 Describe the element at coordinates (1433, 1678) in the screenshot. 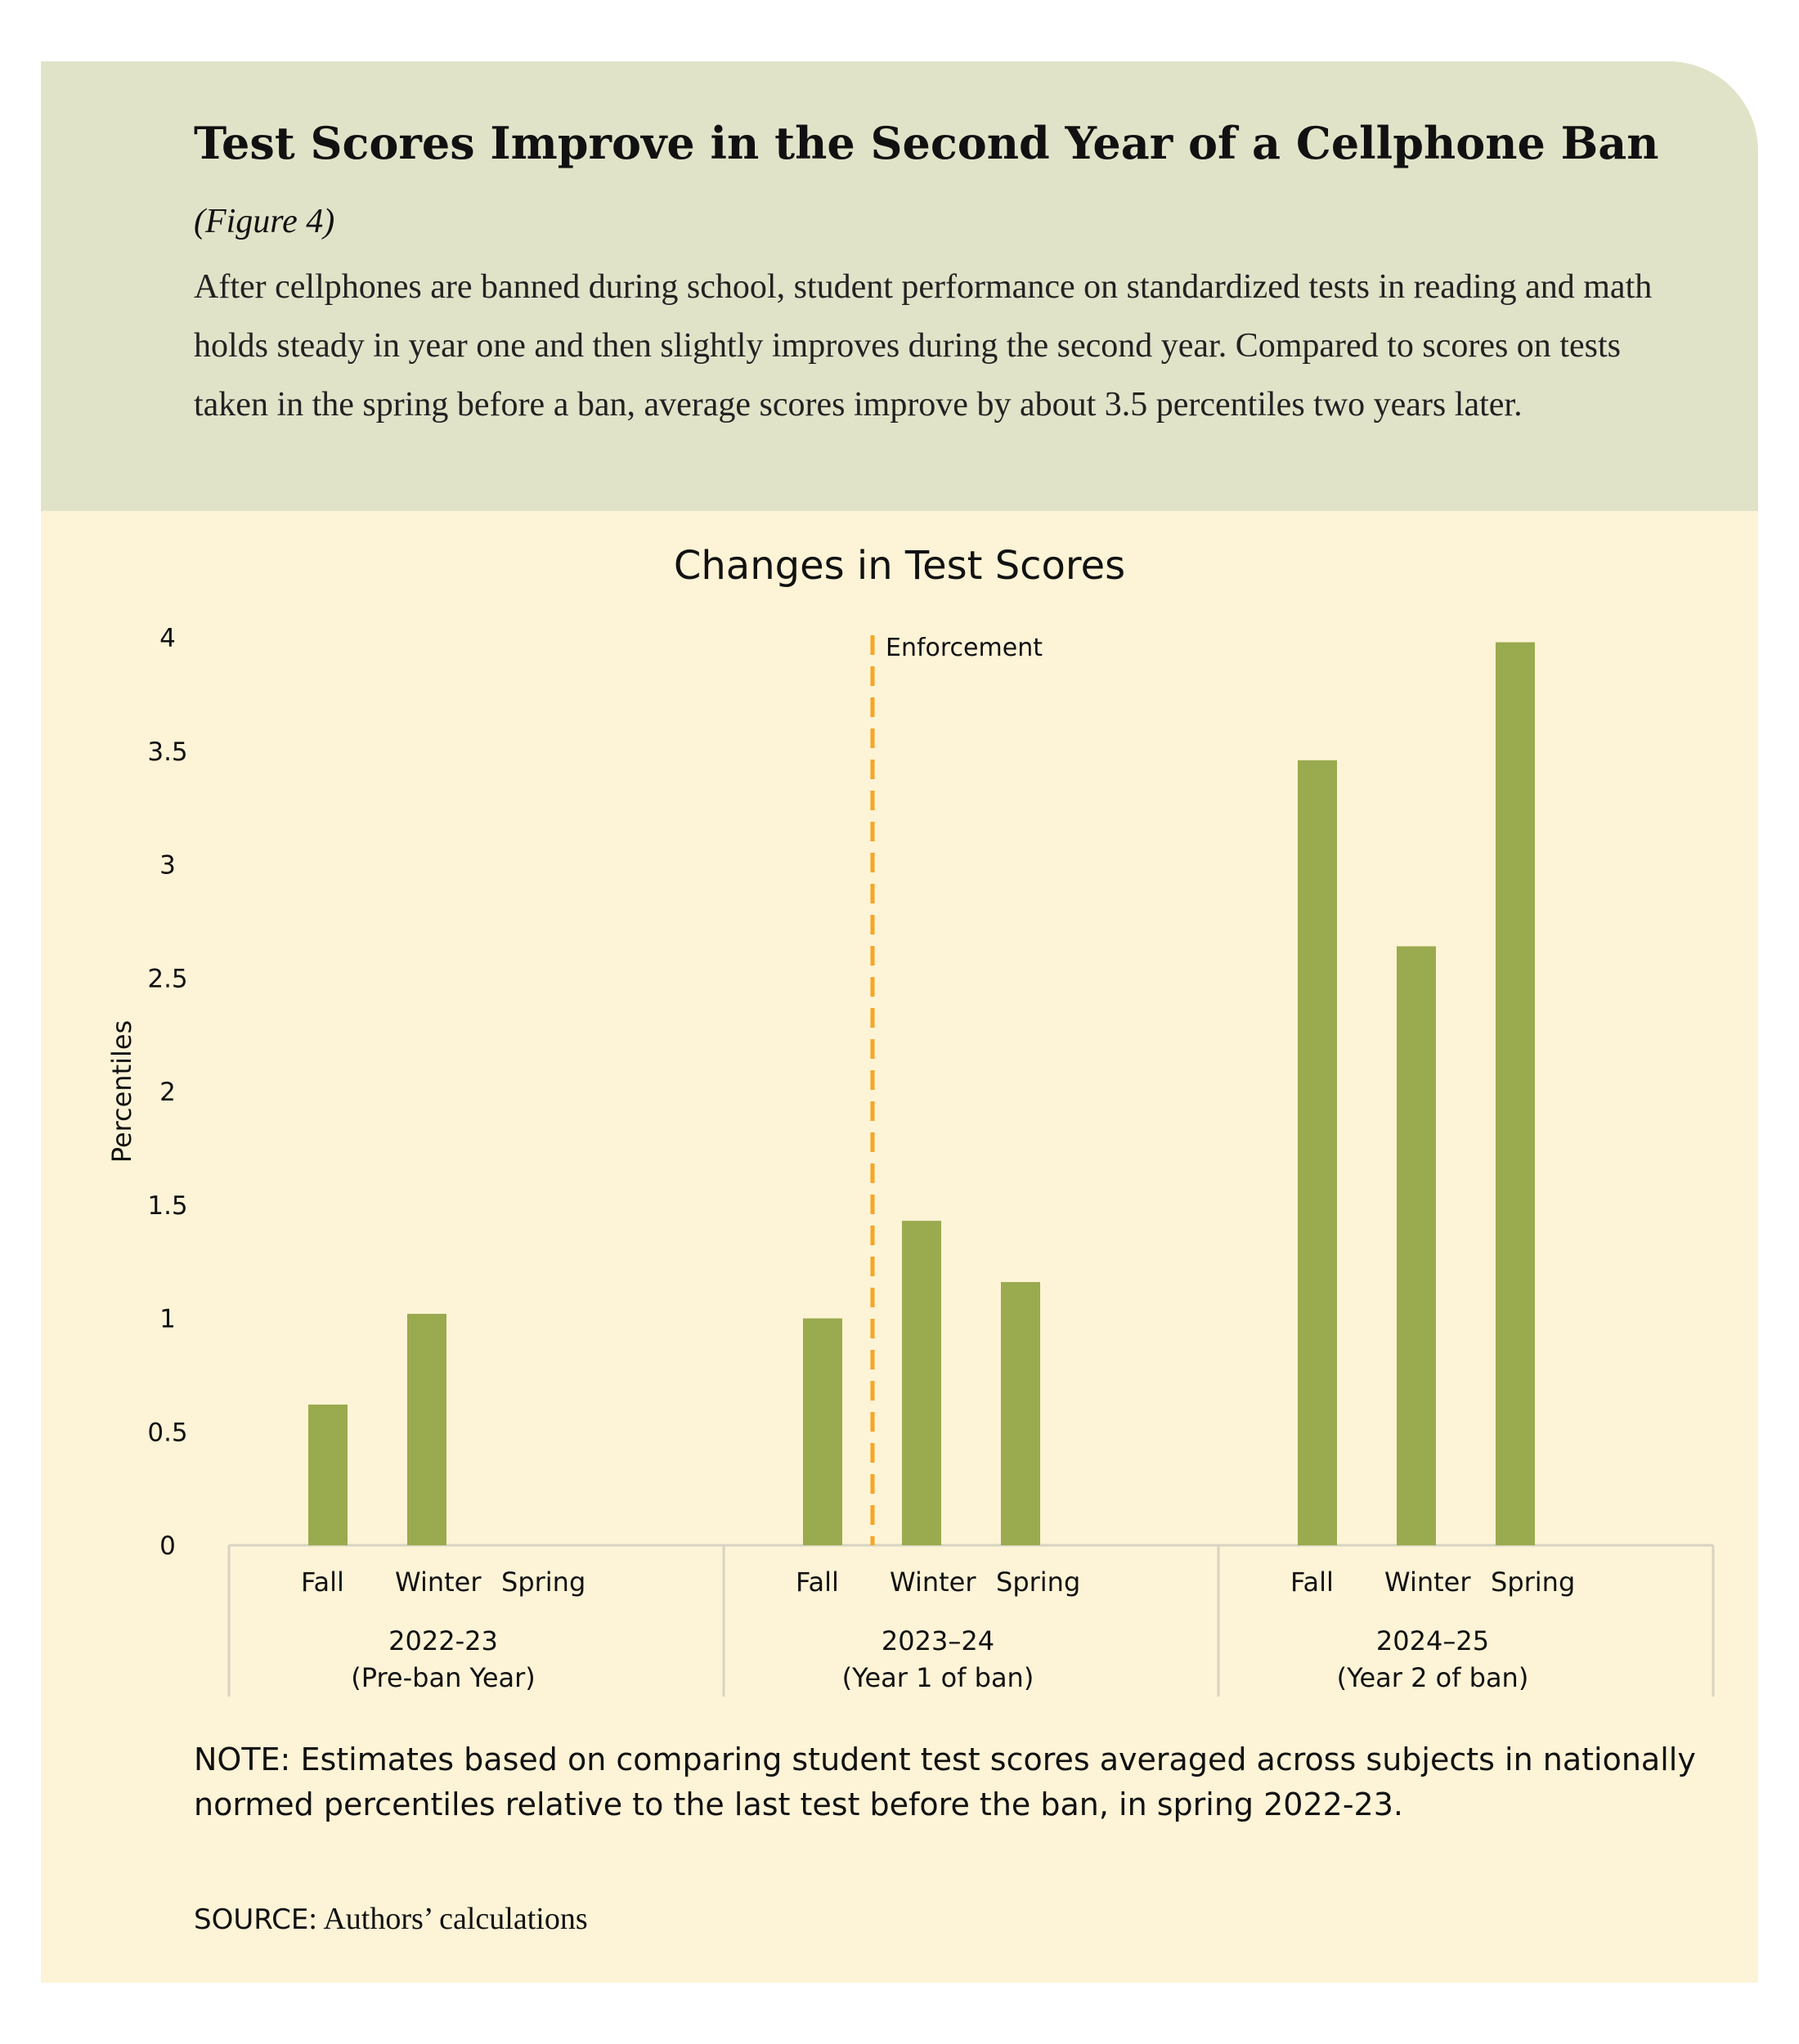

I see `group-sublabel: (Year 2 of ban)` at that location.